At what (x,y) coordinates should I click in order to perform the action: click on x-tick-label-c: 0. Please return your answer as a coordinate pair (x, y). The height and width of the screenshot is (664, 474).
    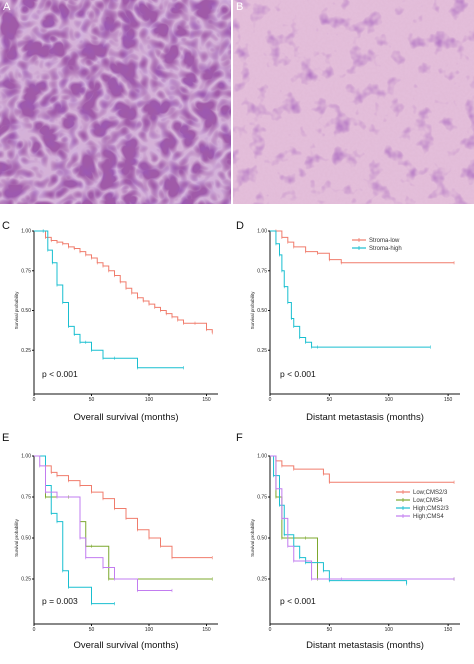
    Looking at the image, I should click on (34, 400).